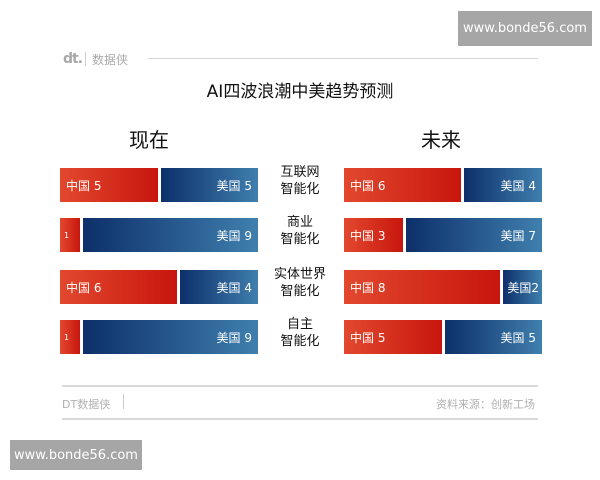 The width and height of the screenshot is (600, 480). Describe the element at coordinates (485, 404) in the screenshot. I see `footer-source: 资料来源：创新工场` at that location.